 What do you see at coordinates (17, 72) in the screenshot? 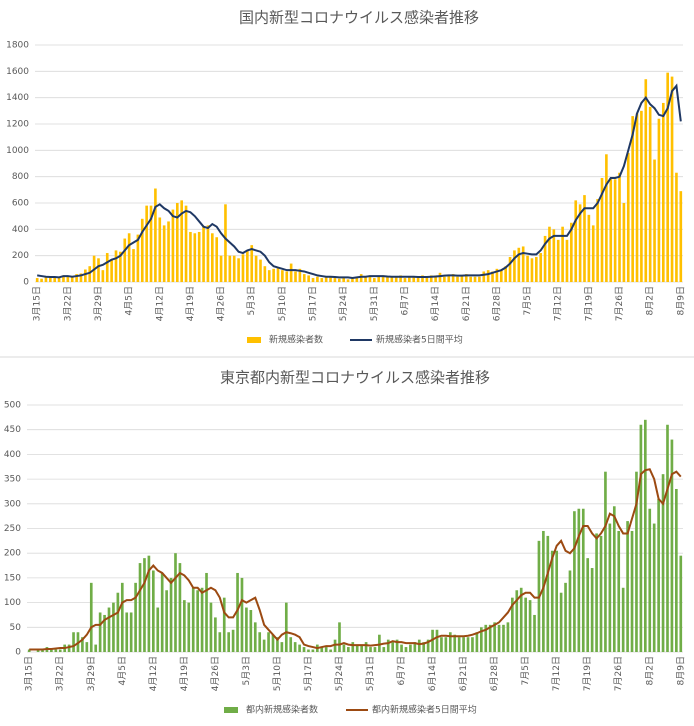
I see `y-tick-label: 1600` at bounding box center [17, 72].